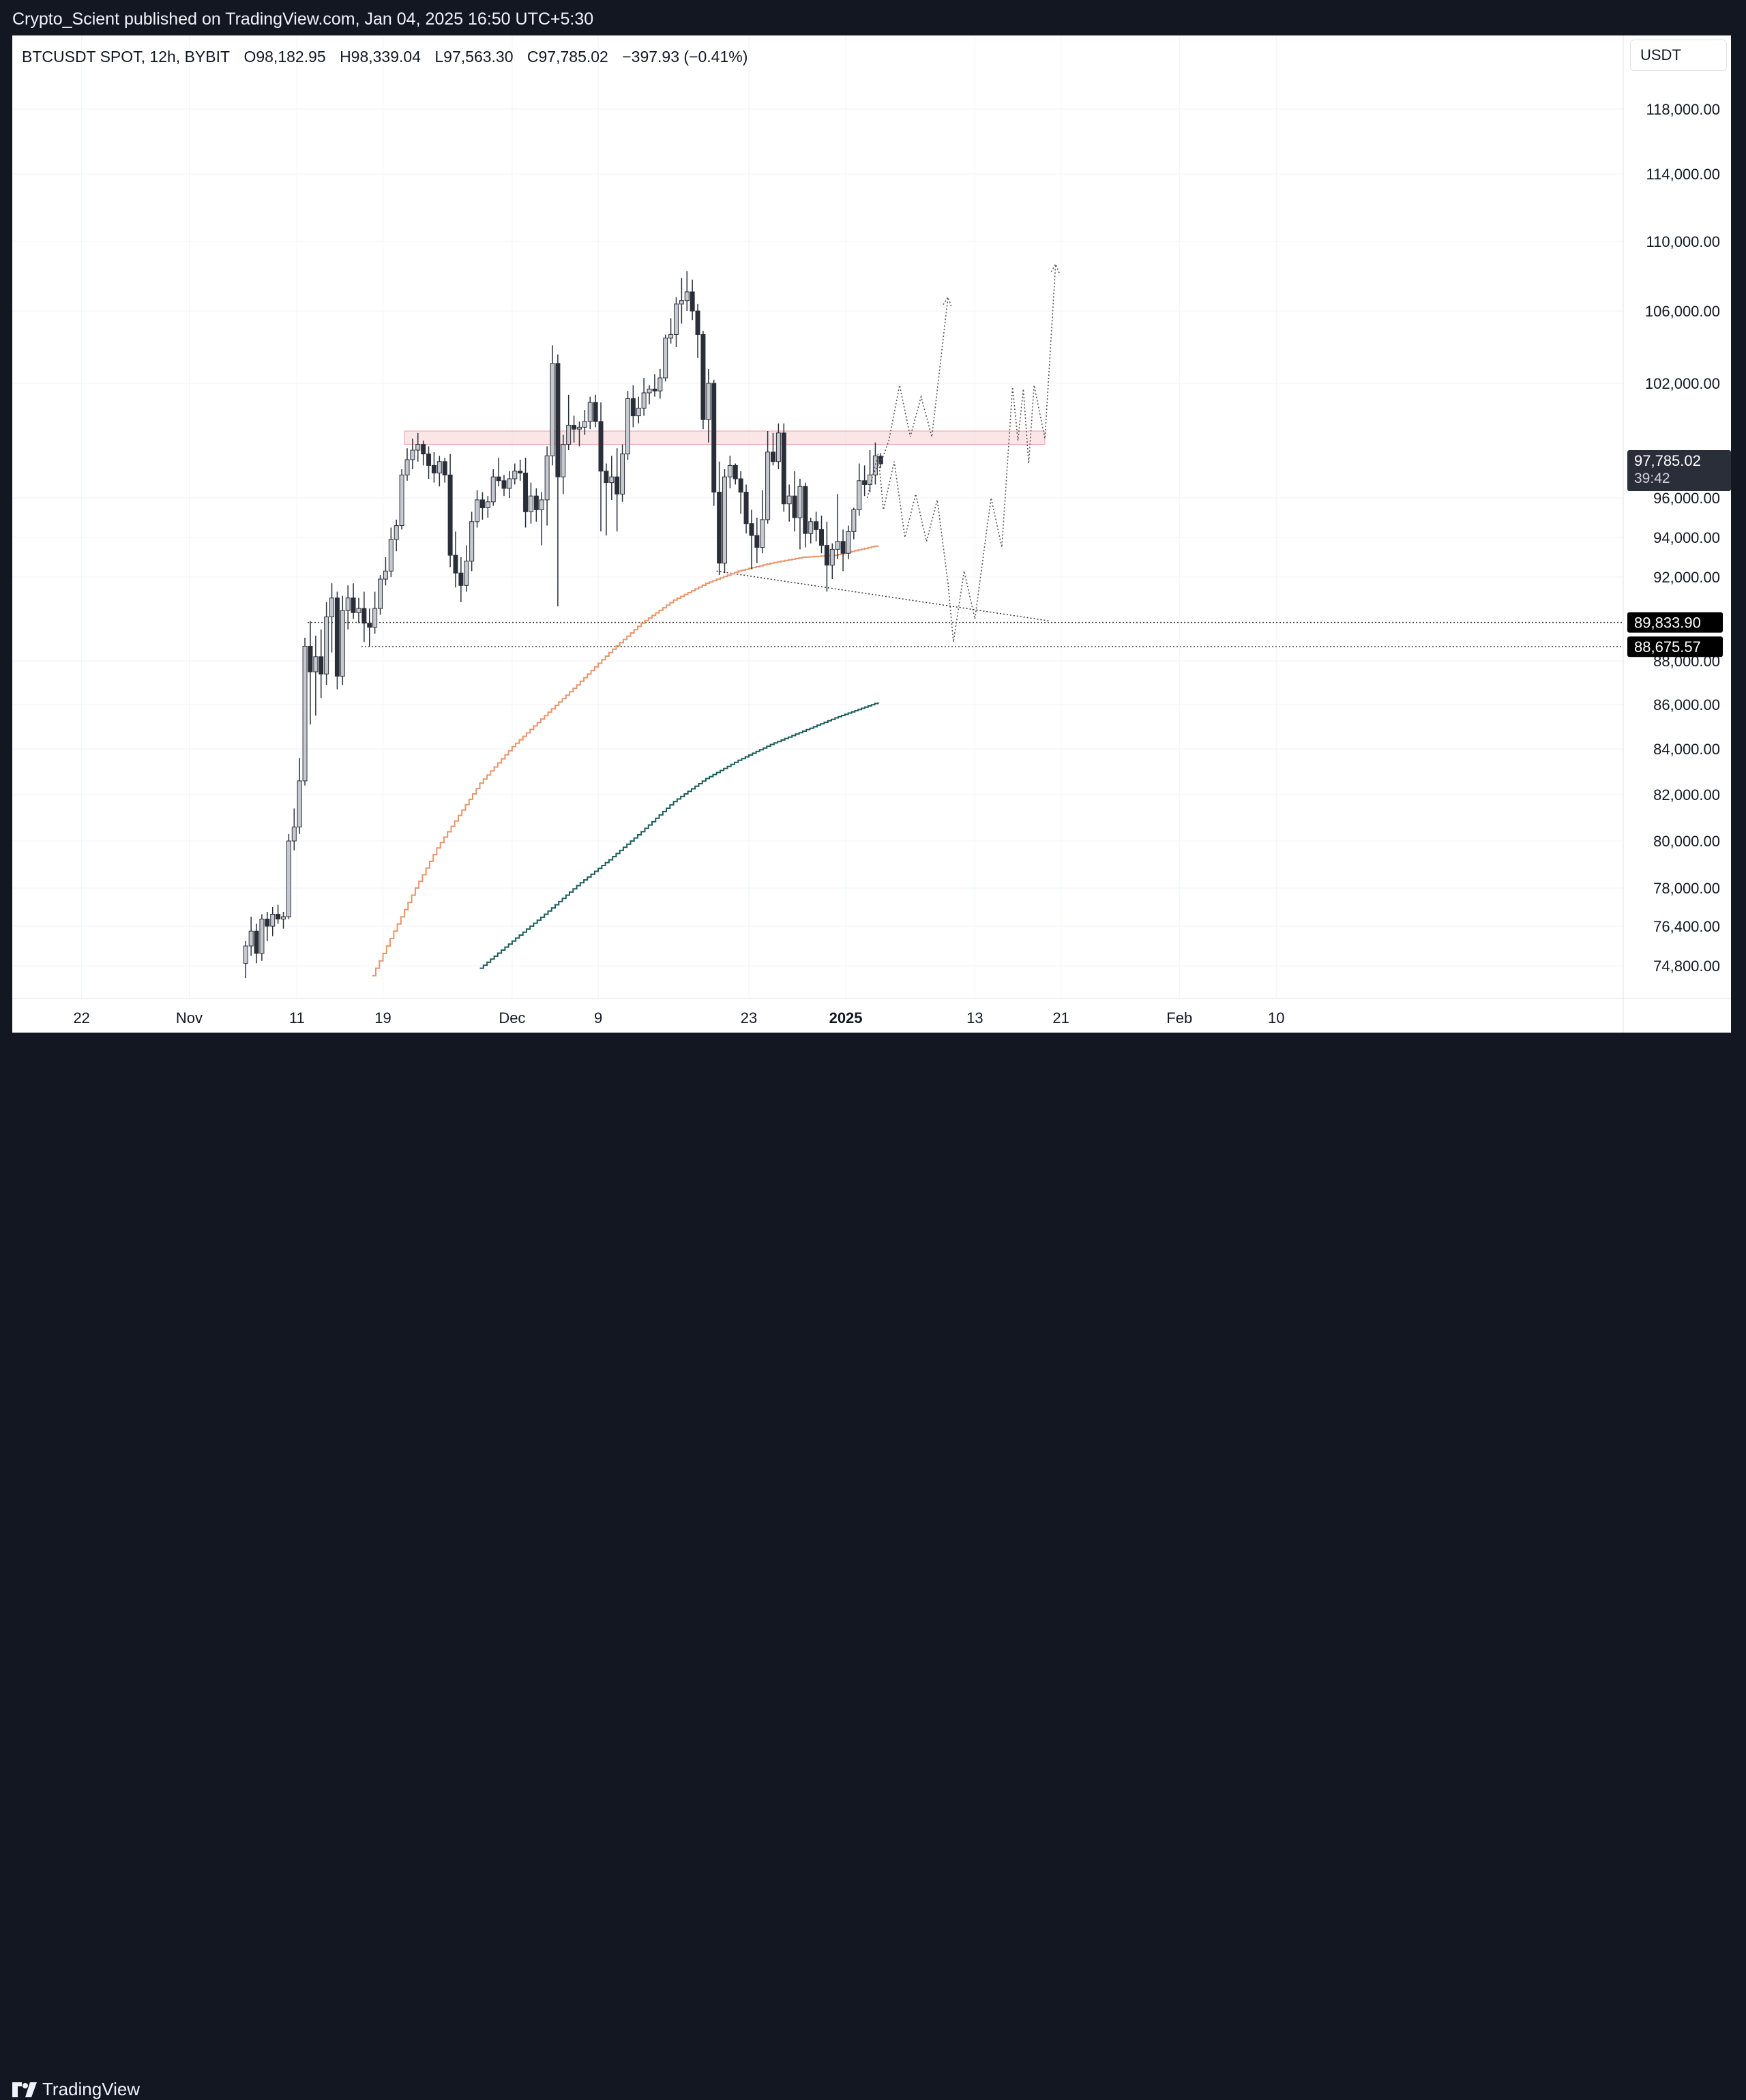  What do you see at coordinates (883, 596) in the screenshot?
I see `trendline` at bounding box center [883, 596].